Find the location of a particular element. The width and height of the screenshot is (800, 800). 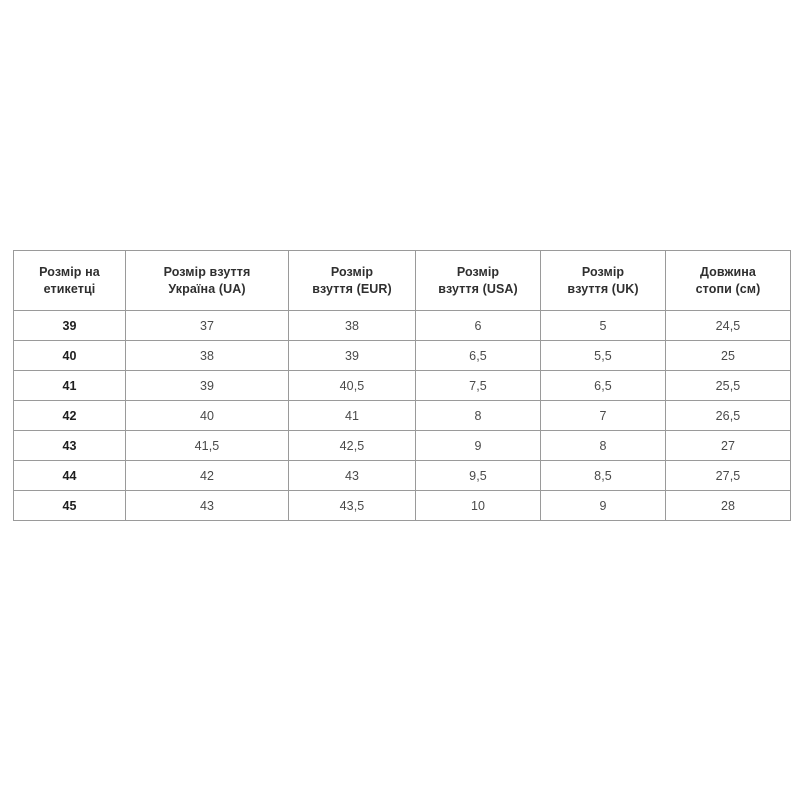

table-row: 45 43 43,5 10 9 28 is located at coordinates (402, 505).